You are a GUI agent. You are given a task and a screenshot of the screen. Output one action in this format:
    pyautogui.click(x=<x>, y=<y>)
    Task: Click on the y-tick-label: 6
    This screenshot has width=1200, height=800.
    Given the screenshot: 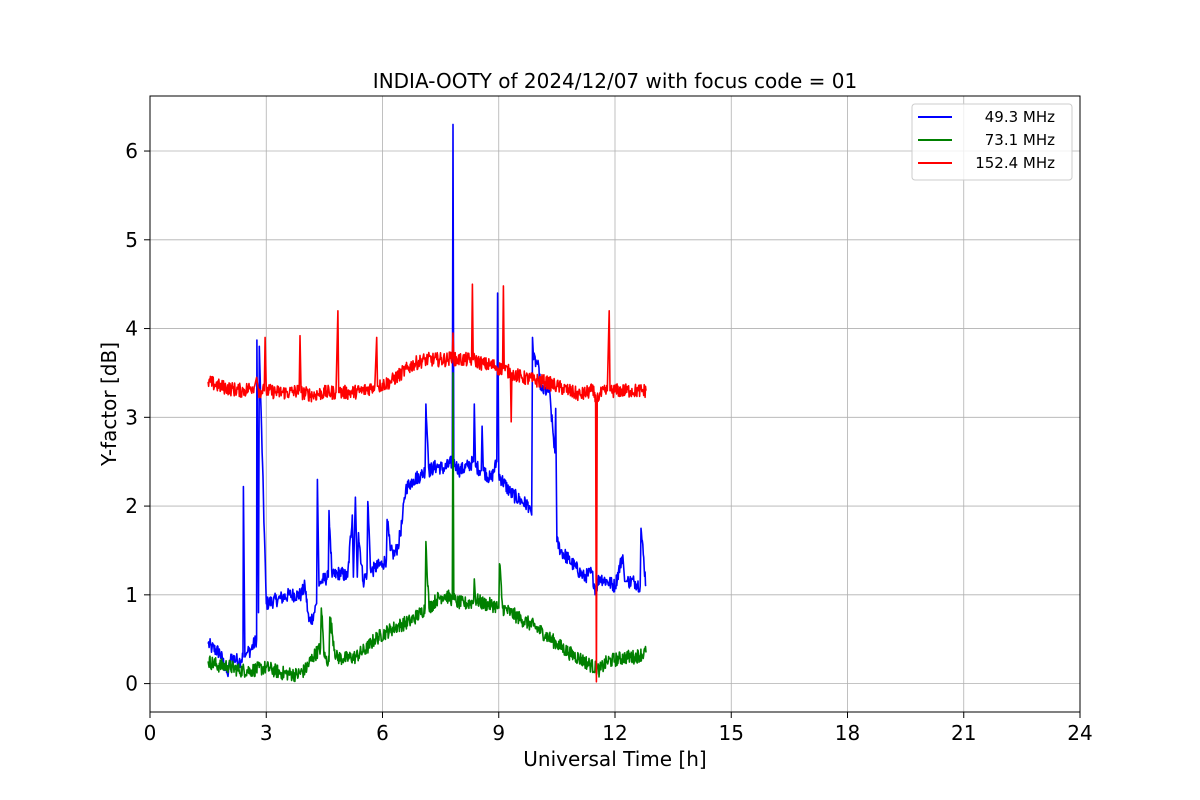 What is the action you would take?
    pyautogui.click(x=131, y=151)
    